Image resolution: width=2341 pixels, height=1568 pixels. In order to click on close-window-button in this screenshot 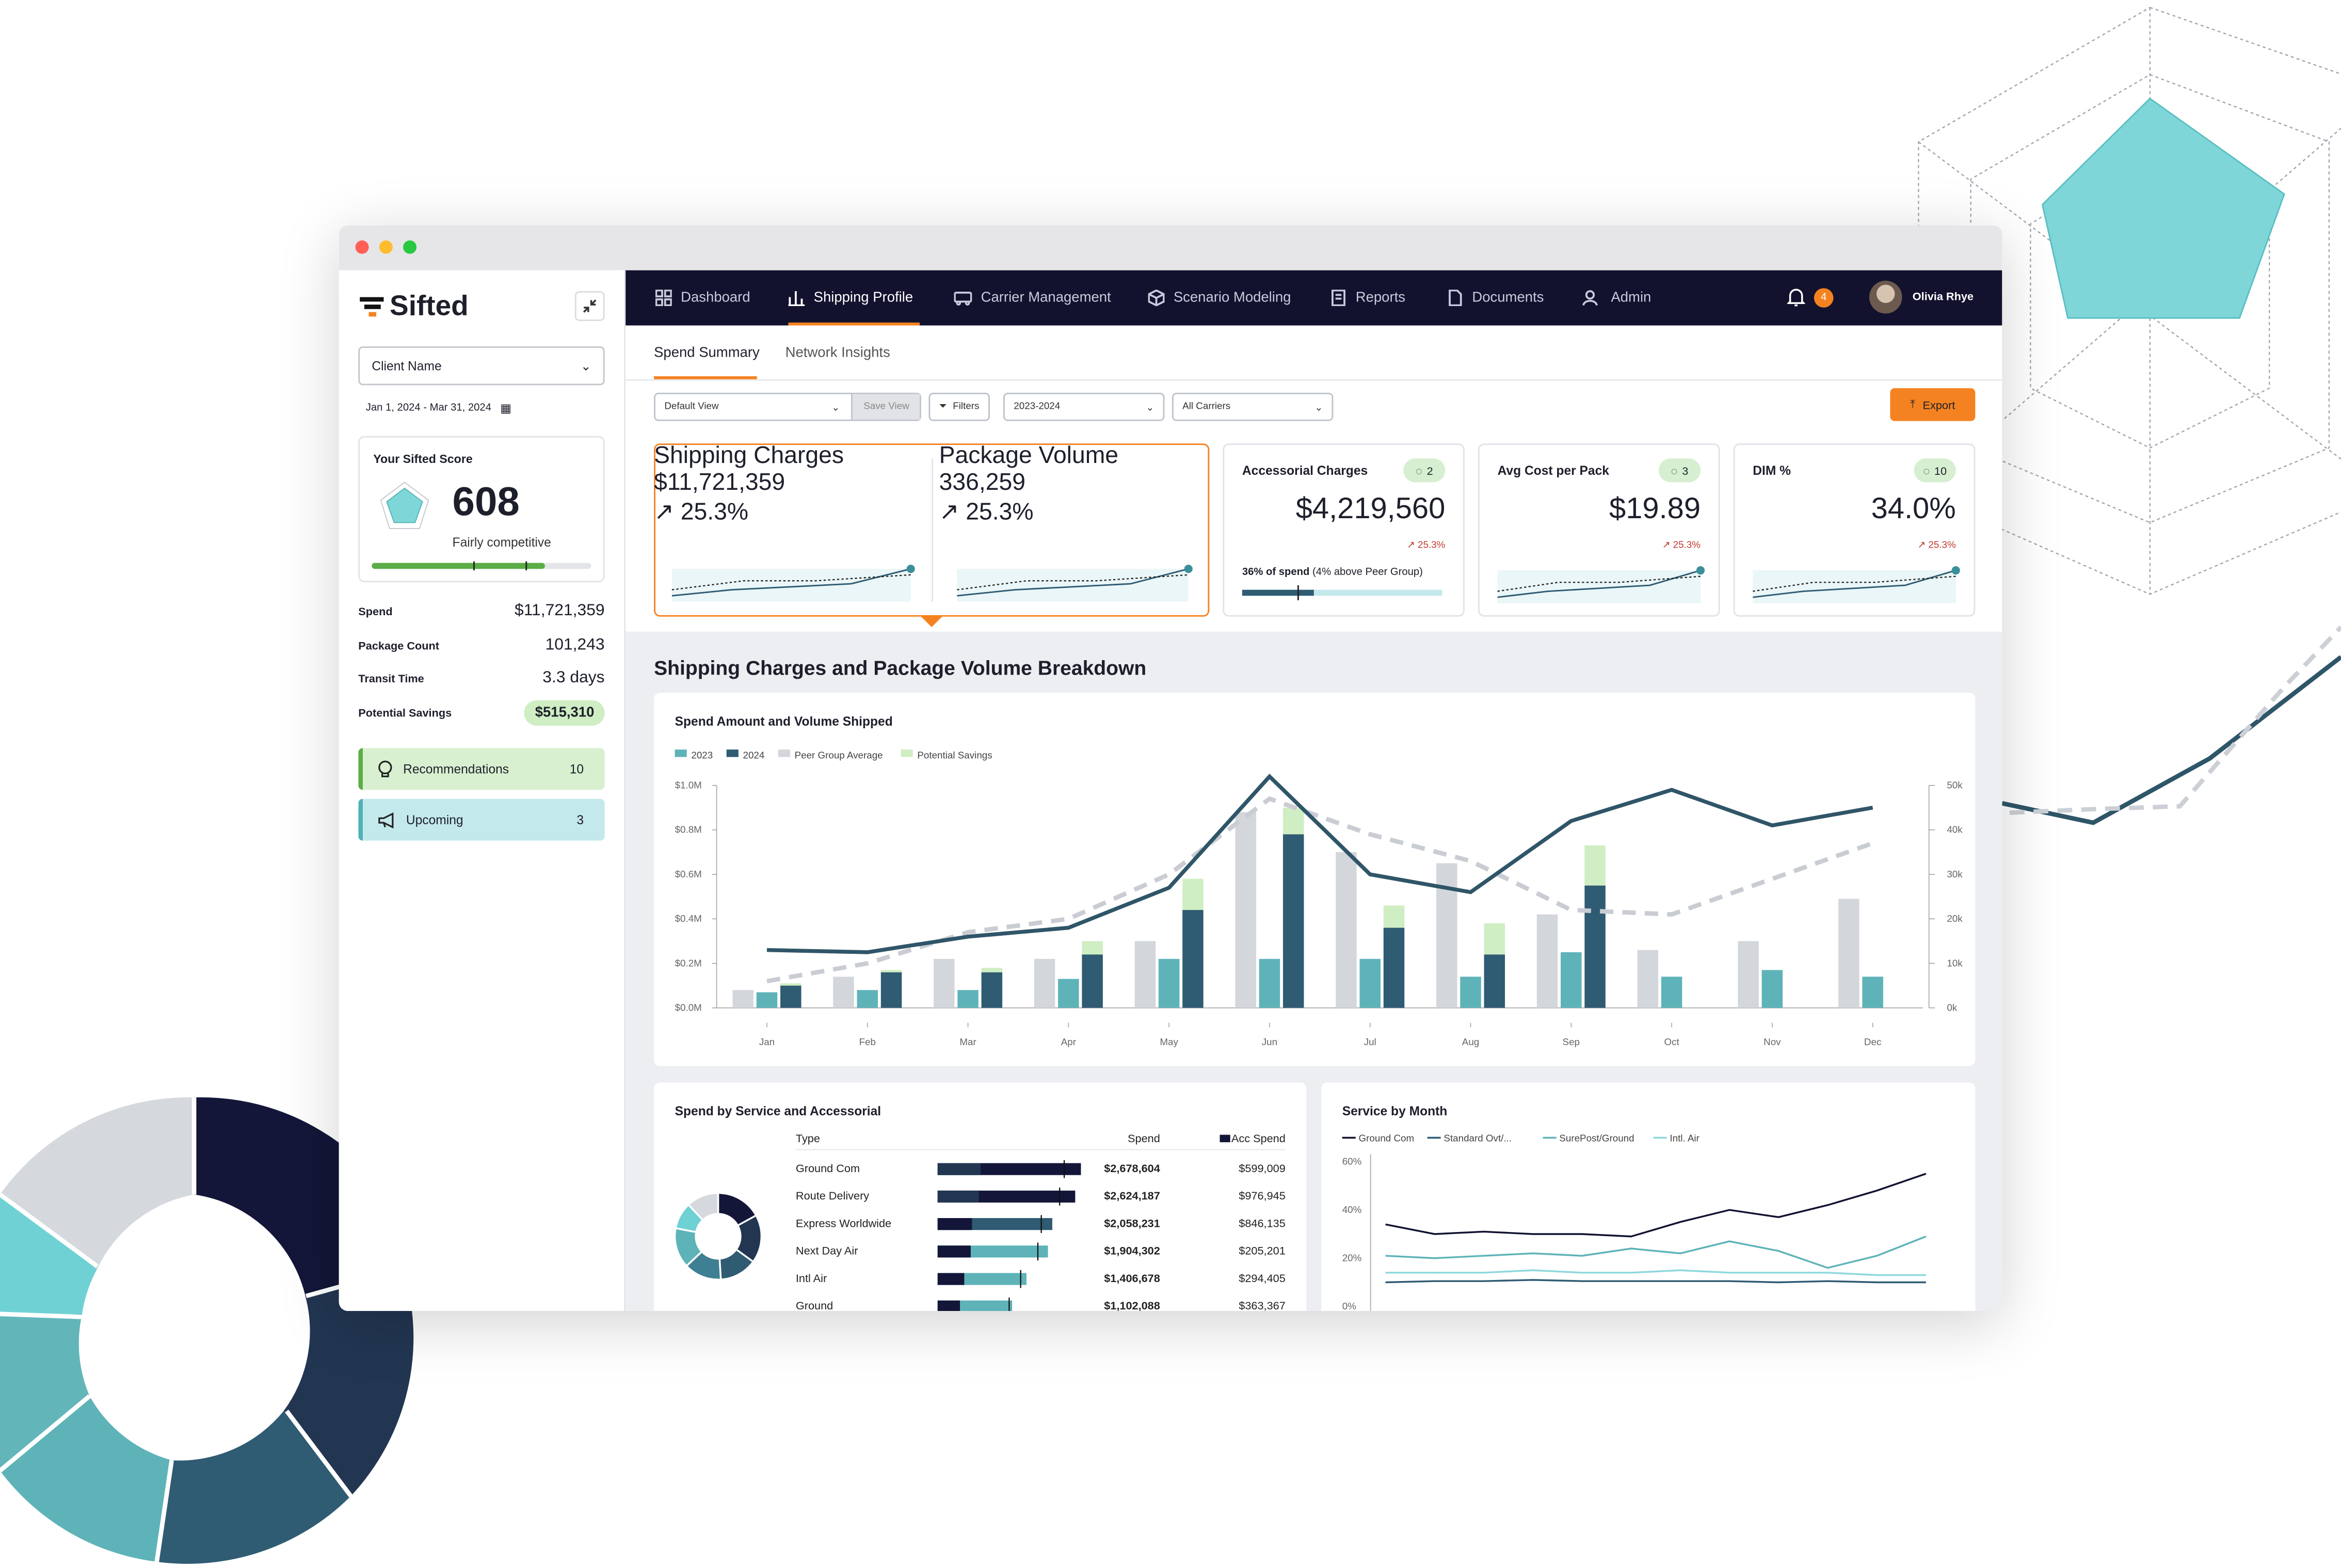, I will do `click(362, 247)`.